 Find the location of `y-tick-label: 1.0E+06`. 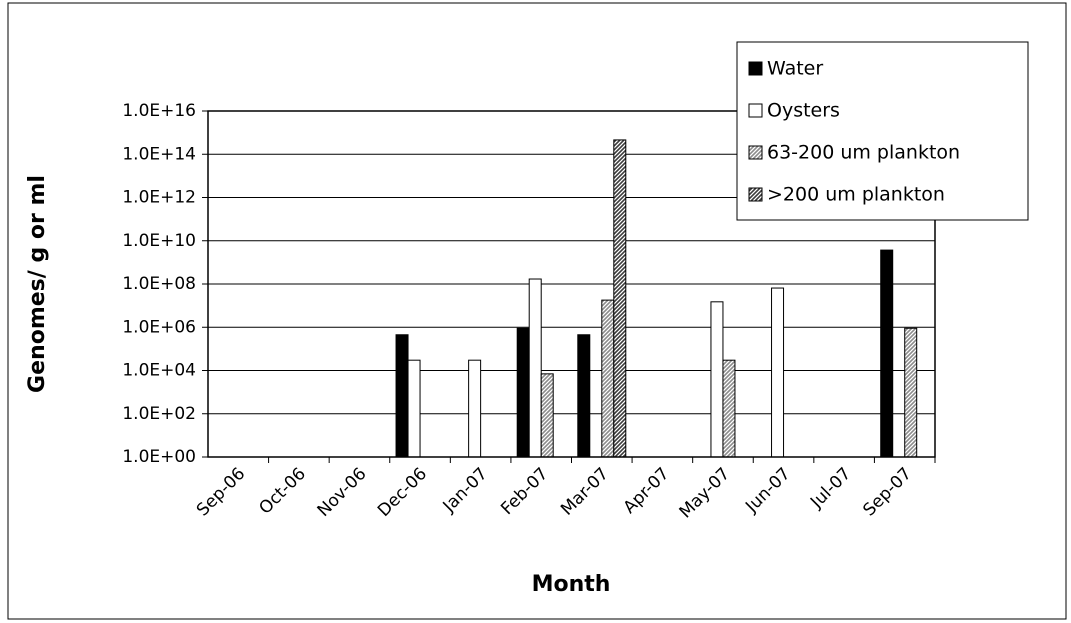

y-tick-label: 1.0E+06 is located at coordinates (159, 327).